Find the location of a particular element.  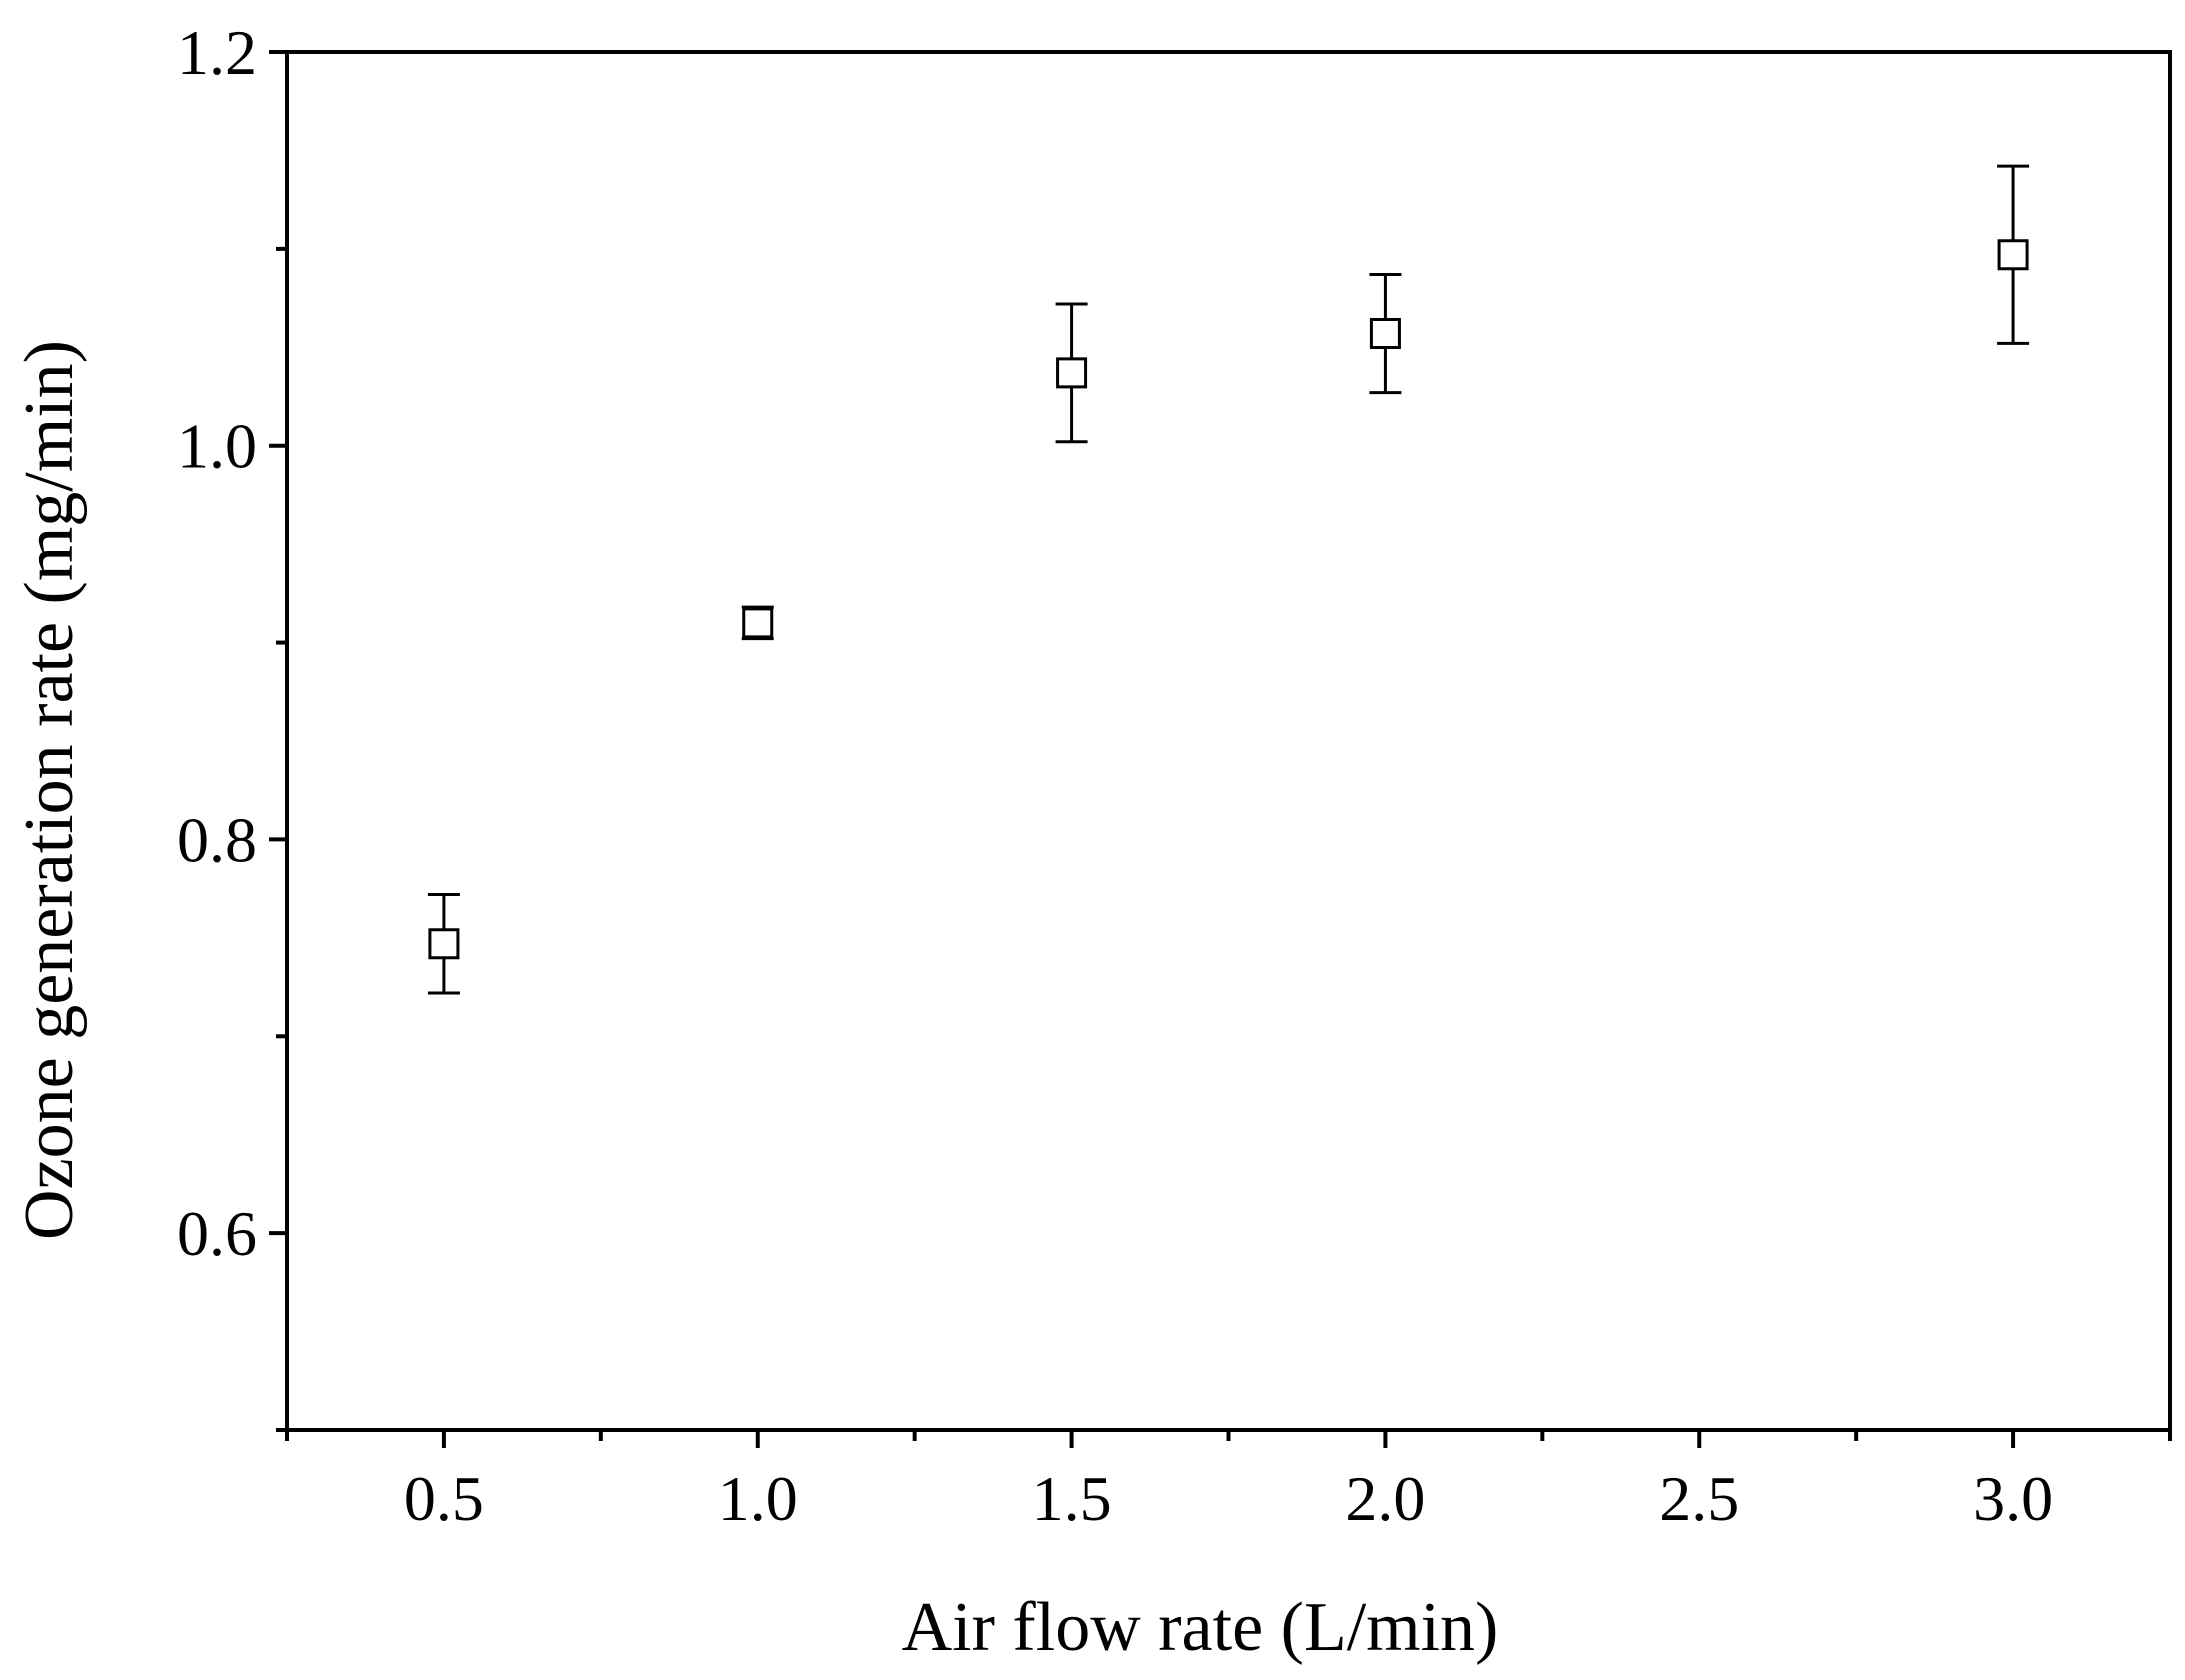

x-tick-label: 1.0 is located at coordinates (758, 1498).